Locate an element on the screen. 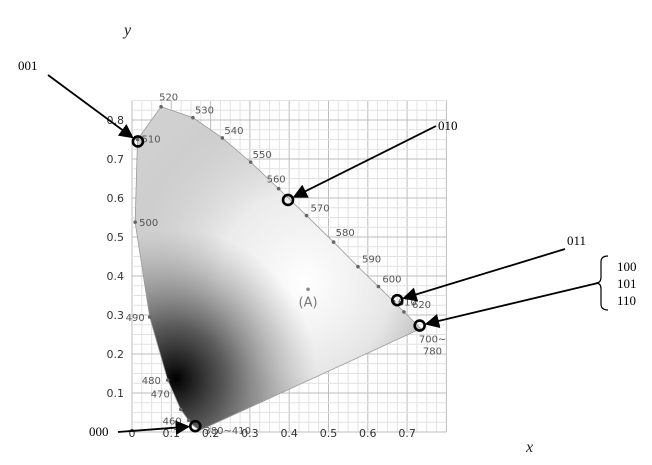  x-tick-label: 0.7 is located at coordinates (407, 433).